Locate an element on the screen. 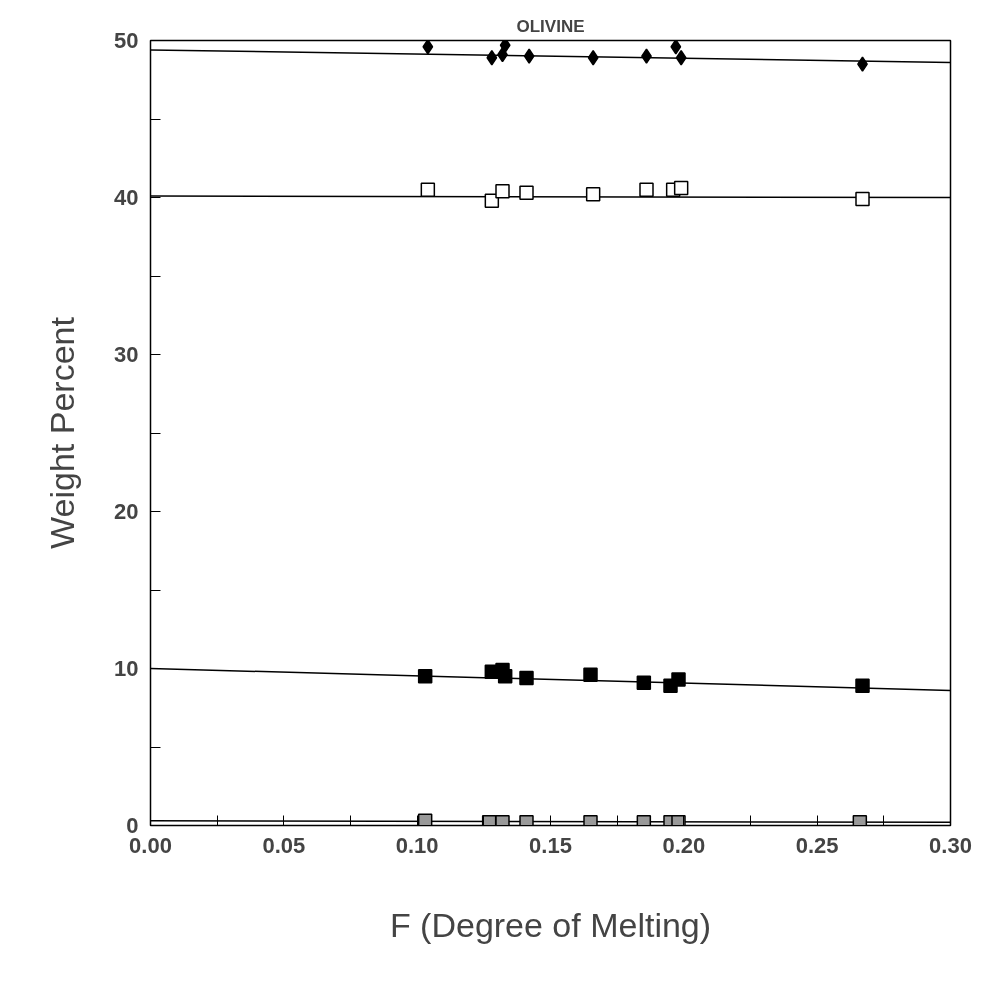  chart-title: OLIVINE is located at coordinates (550, 26).